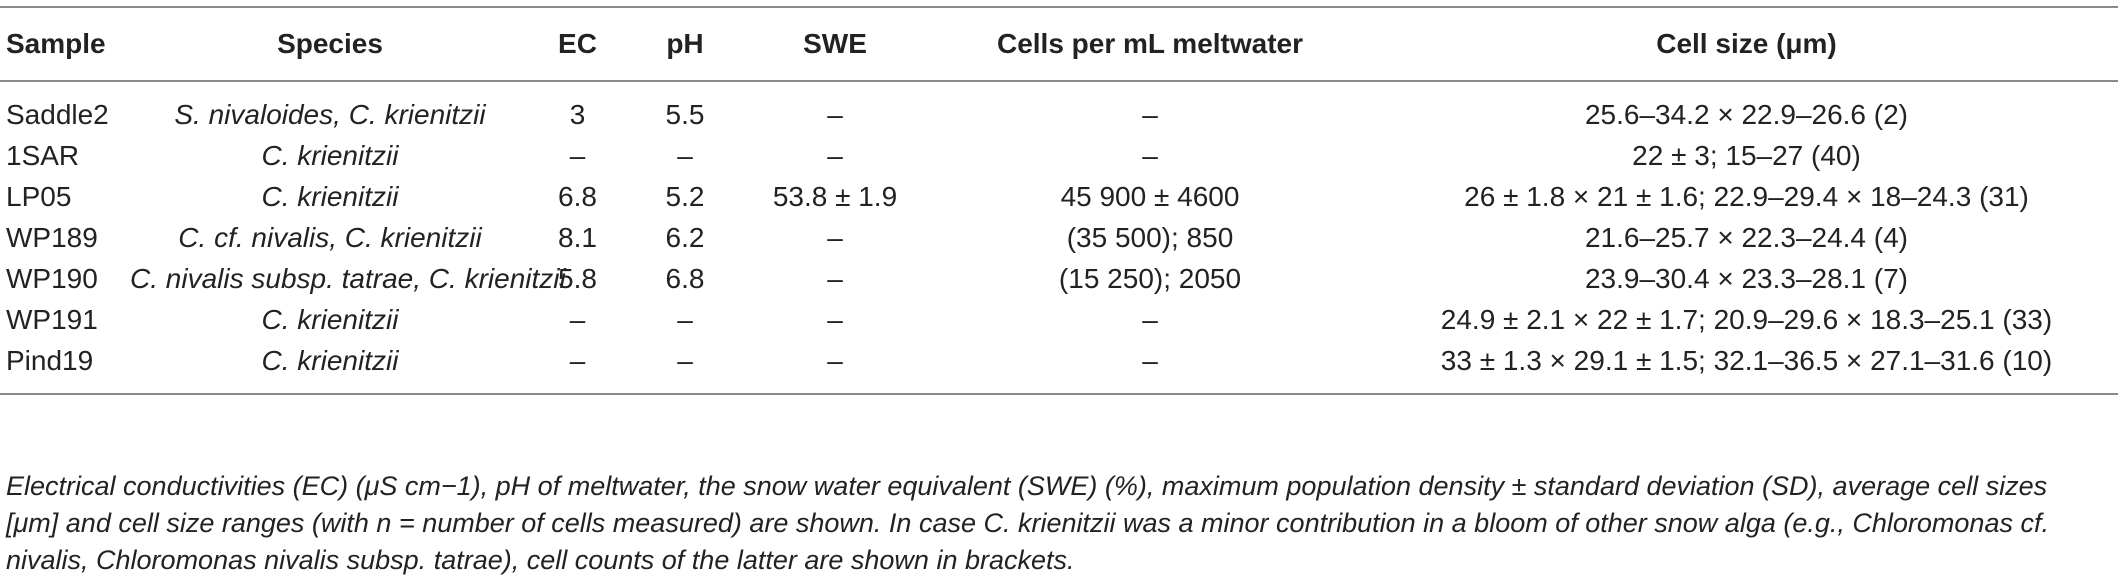 The image size is (2118, 579). Describe the element at coordinates (52, 237) in the screenshot. I see `cell-sample: WP189` at that location.